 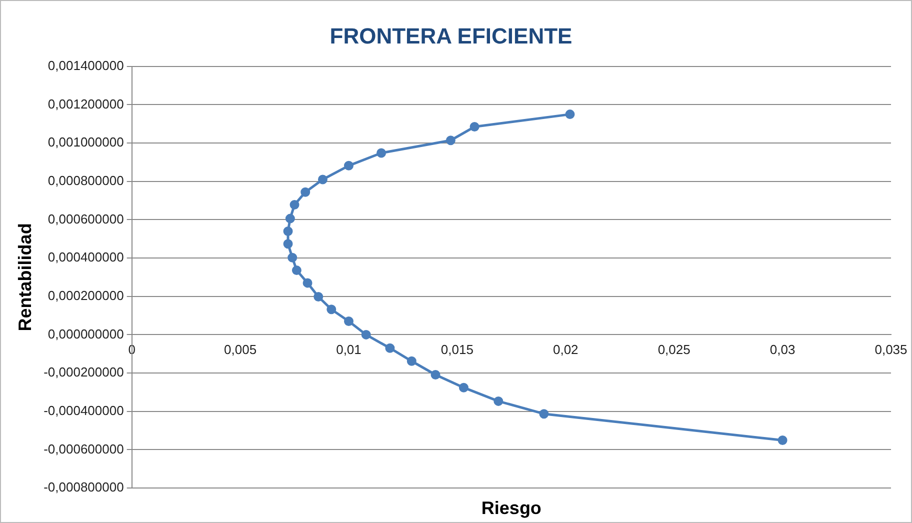 I want to click on x-axis-title: Riesgo, so click(x=511, y=508).